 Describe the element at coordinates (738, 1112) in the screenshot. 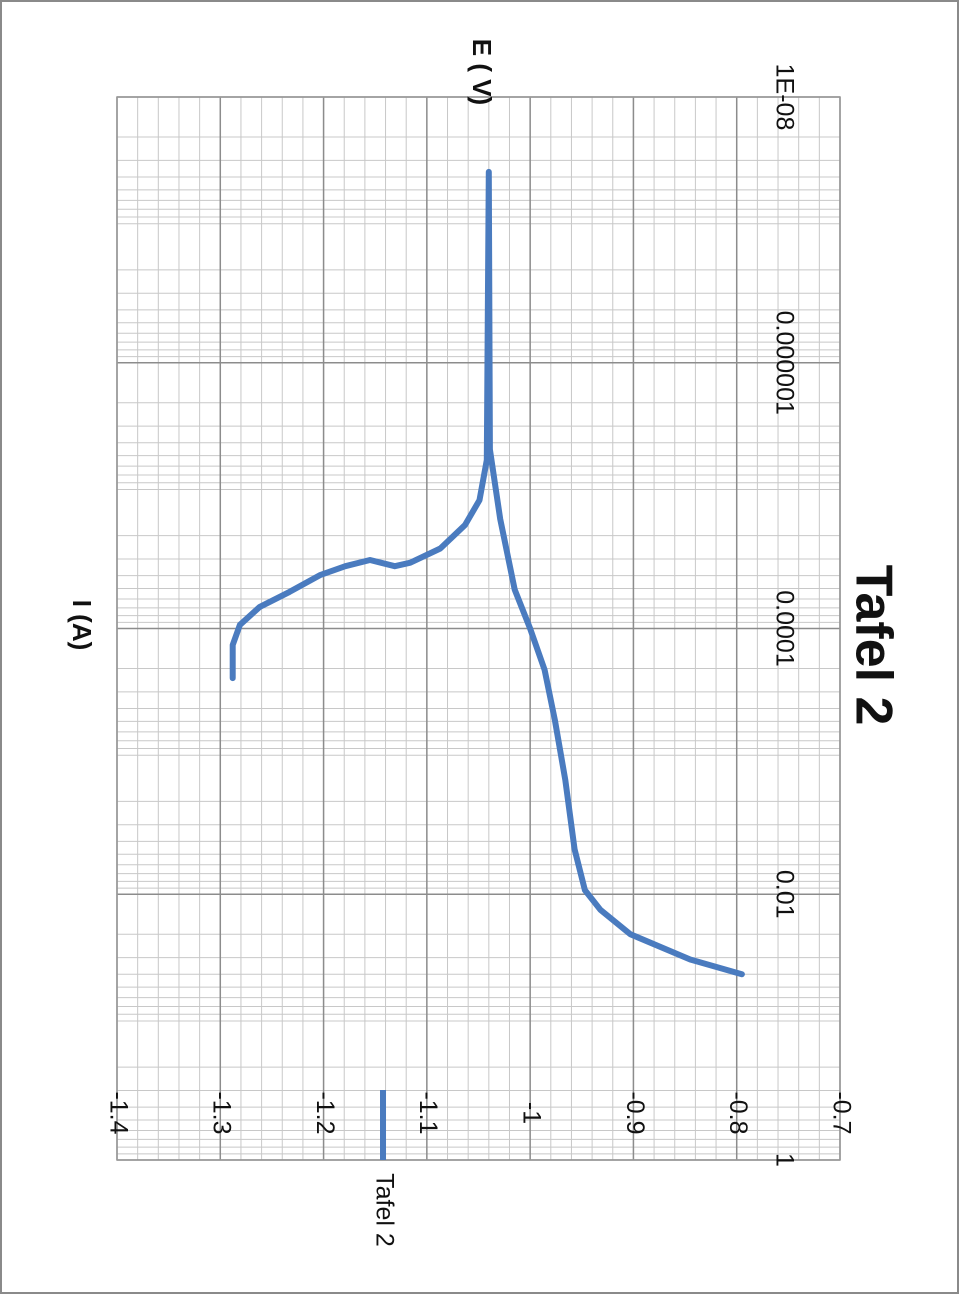

I see `y-tick-label: -0.8` at that location.